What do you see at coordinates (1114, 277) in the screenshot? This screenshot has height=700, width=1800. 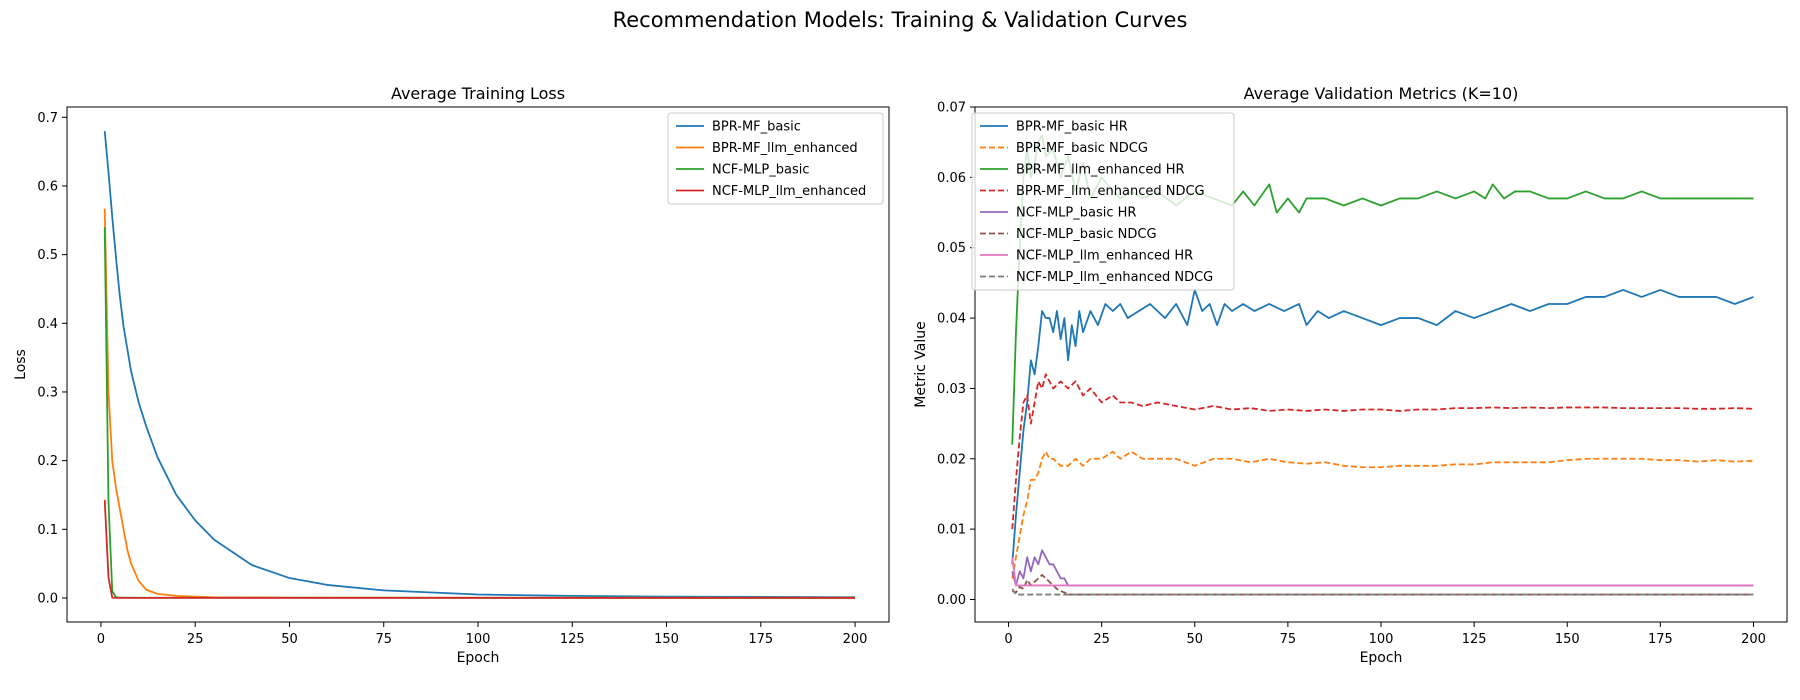 I see `legend-label-metrics-7: NCF-MLP_llm_enhanced NDCG` at bounding box center [1114, 277].